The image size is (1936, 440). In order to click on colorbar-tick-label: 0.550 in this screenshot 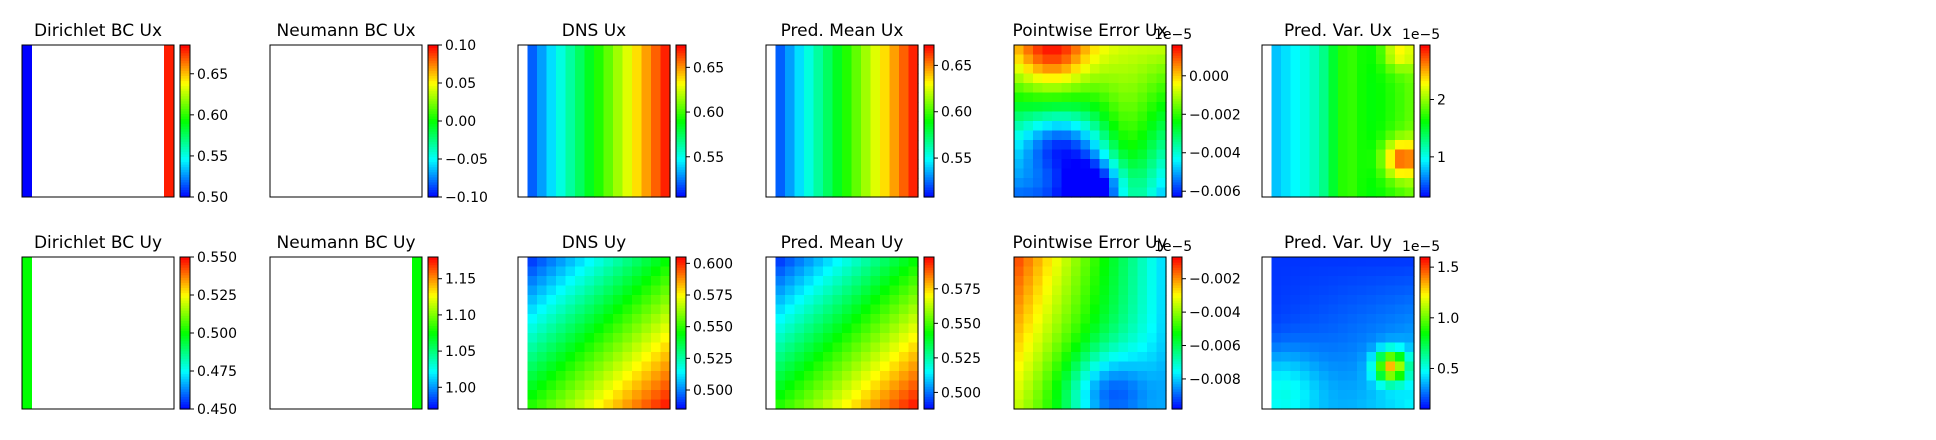, I will do `click(217, 258)`.